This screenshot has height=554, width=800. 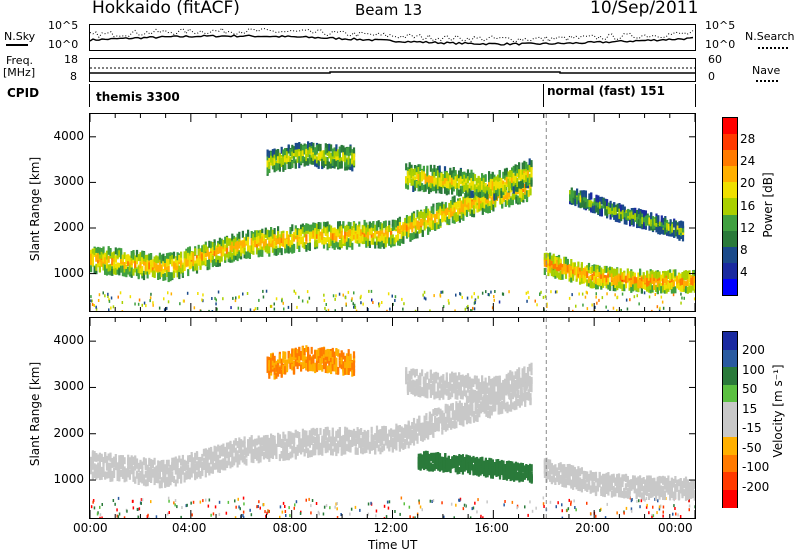 What do you see at coordinates (68, 479) in the screenshot?
I see `ytick-label: 1000` at bounding box center [68, 479].